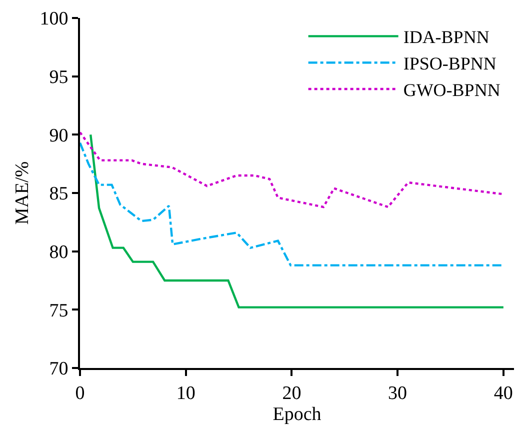  What do you see at coordinates (398, 393) in the screenshot?
I see `x-tick-label: 30` at bounding box center [398, 393].